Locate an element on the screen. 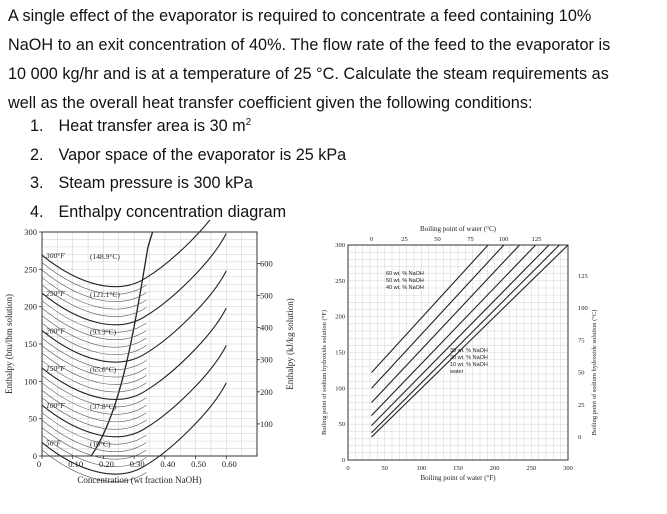 Image resolution: width=667 pixels, height=514 pixels. y2-tick-label: 125 is located at coordinates (583, 276).